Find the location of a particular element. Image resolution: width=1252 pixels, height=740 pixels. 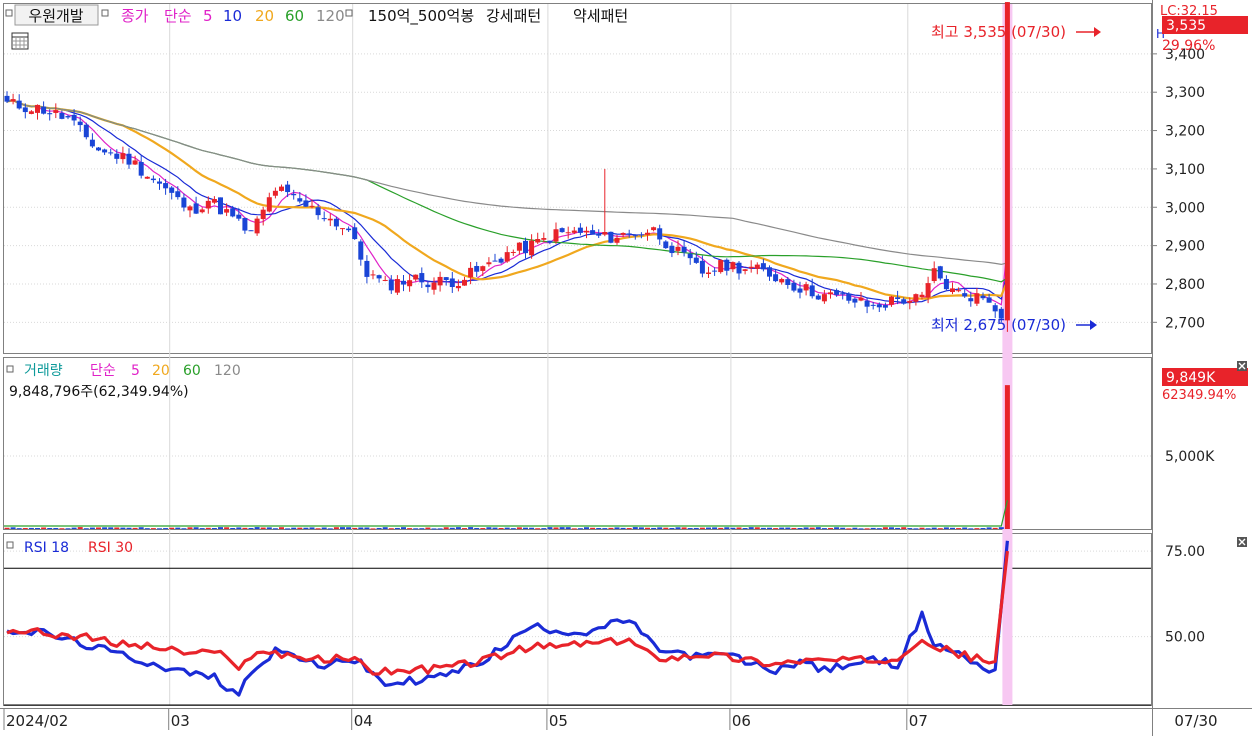

volume-title: 거래량 is located at coordinates (43, 371).